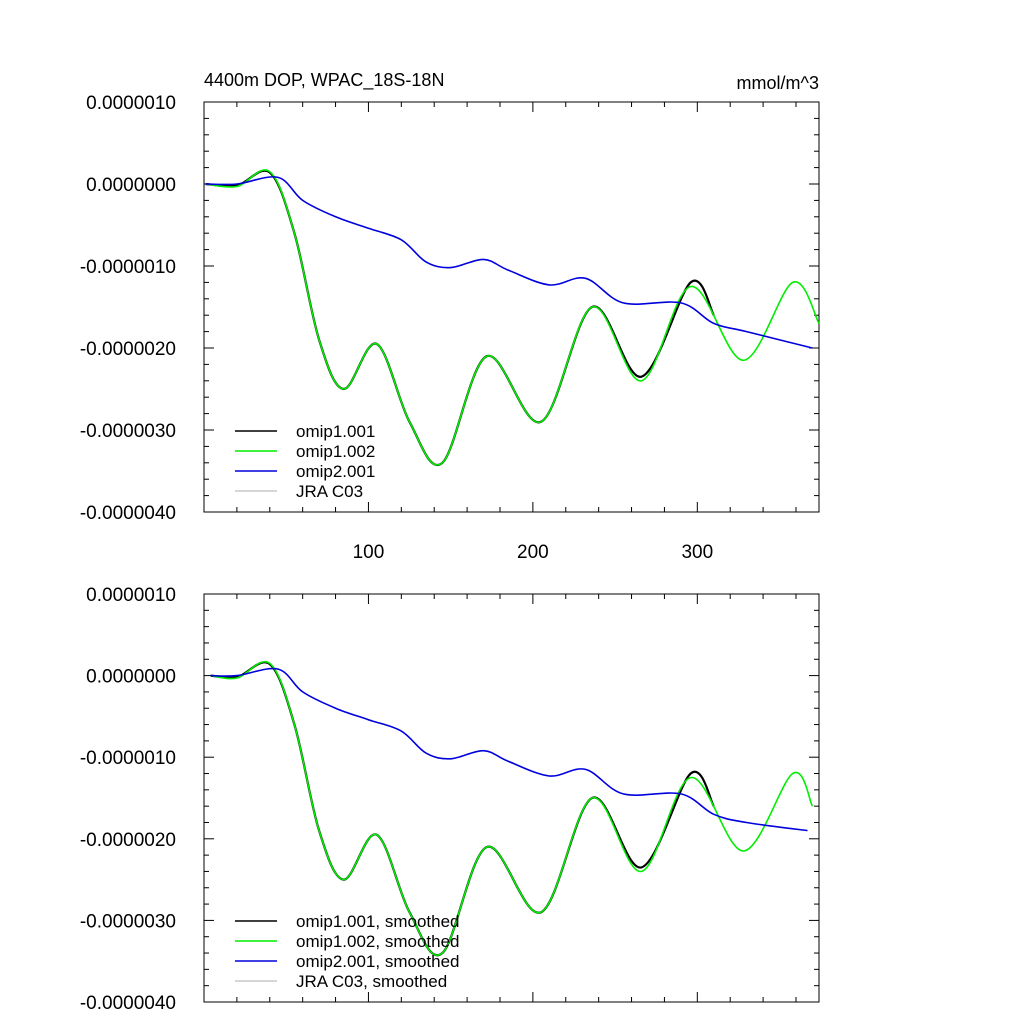 The image size is (1024, 1024). I want to click on legend-label: JRA C03, smoothed, so click(371, 981).